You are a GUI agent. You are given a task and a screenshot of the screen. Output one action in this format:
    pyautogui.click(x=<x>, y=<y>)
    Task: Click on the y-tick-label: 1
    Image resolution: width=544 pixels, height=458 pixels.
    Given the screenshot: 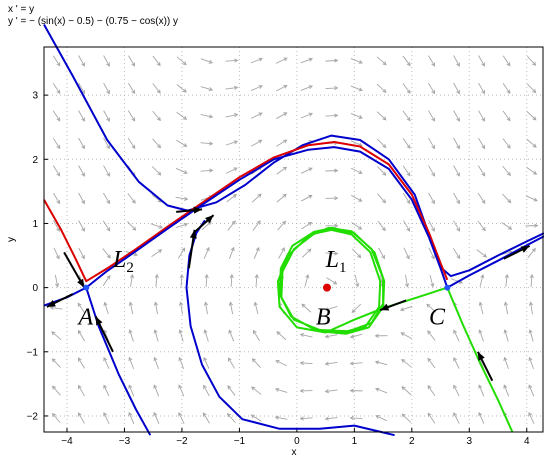 What is the action you would take?
    pyautogui.click(x=35, y=224)
    